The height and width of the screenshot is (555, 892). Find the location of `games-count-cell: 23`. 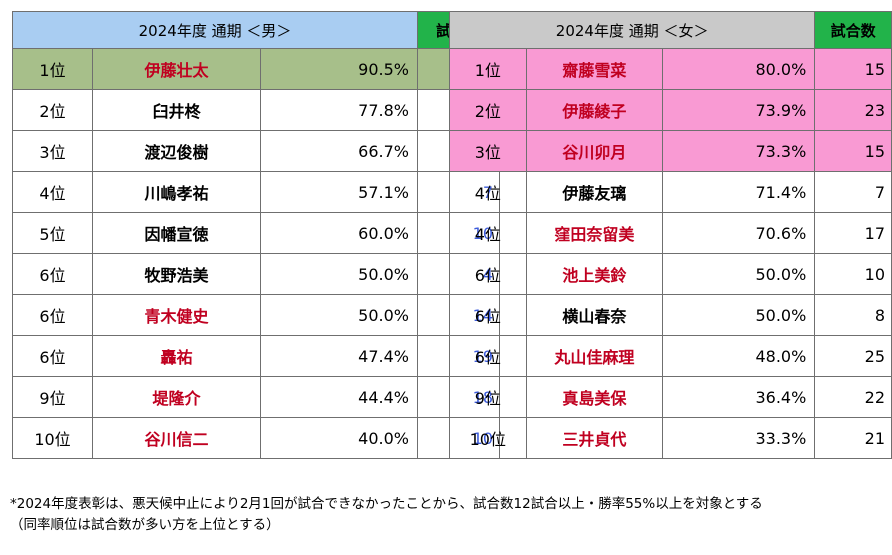

games-count-cell: 23 is located at coordinates (853, 110).